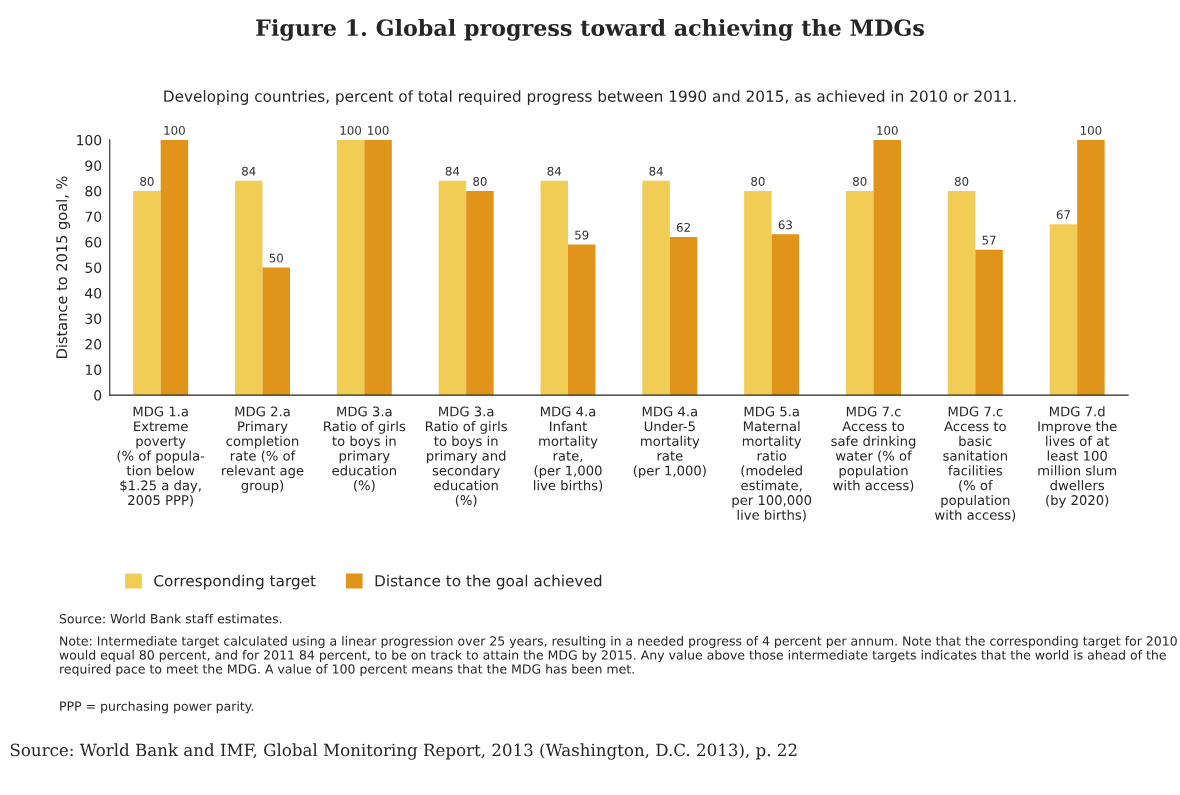  Describe the element at coordinates (582, 235) in the screenshot. I see `data-label: 59` at that location.